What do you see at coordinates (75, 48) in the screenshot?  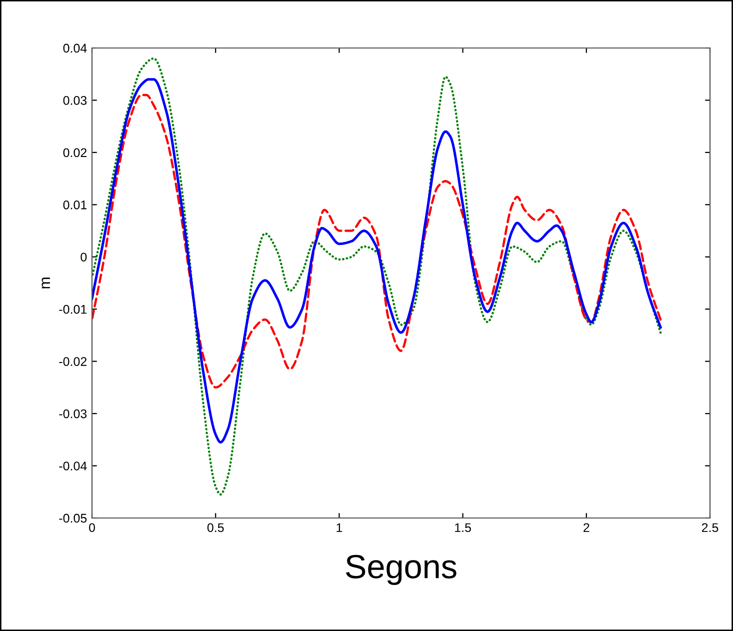 I see `y-tick-label: 0.04` at bounding box center [75, 48].